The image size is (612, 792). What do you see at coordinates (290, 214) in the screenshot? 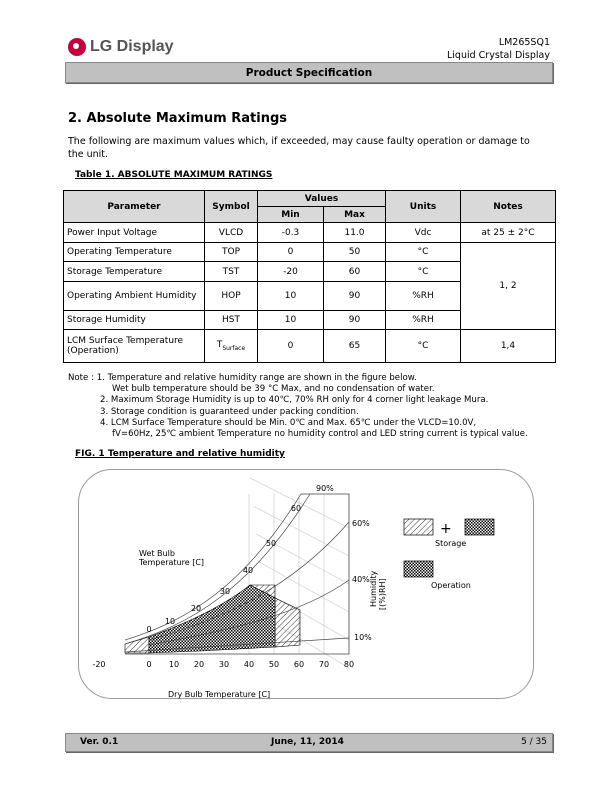
I see `col-min: Min` at bounding box center [290, 214].